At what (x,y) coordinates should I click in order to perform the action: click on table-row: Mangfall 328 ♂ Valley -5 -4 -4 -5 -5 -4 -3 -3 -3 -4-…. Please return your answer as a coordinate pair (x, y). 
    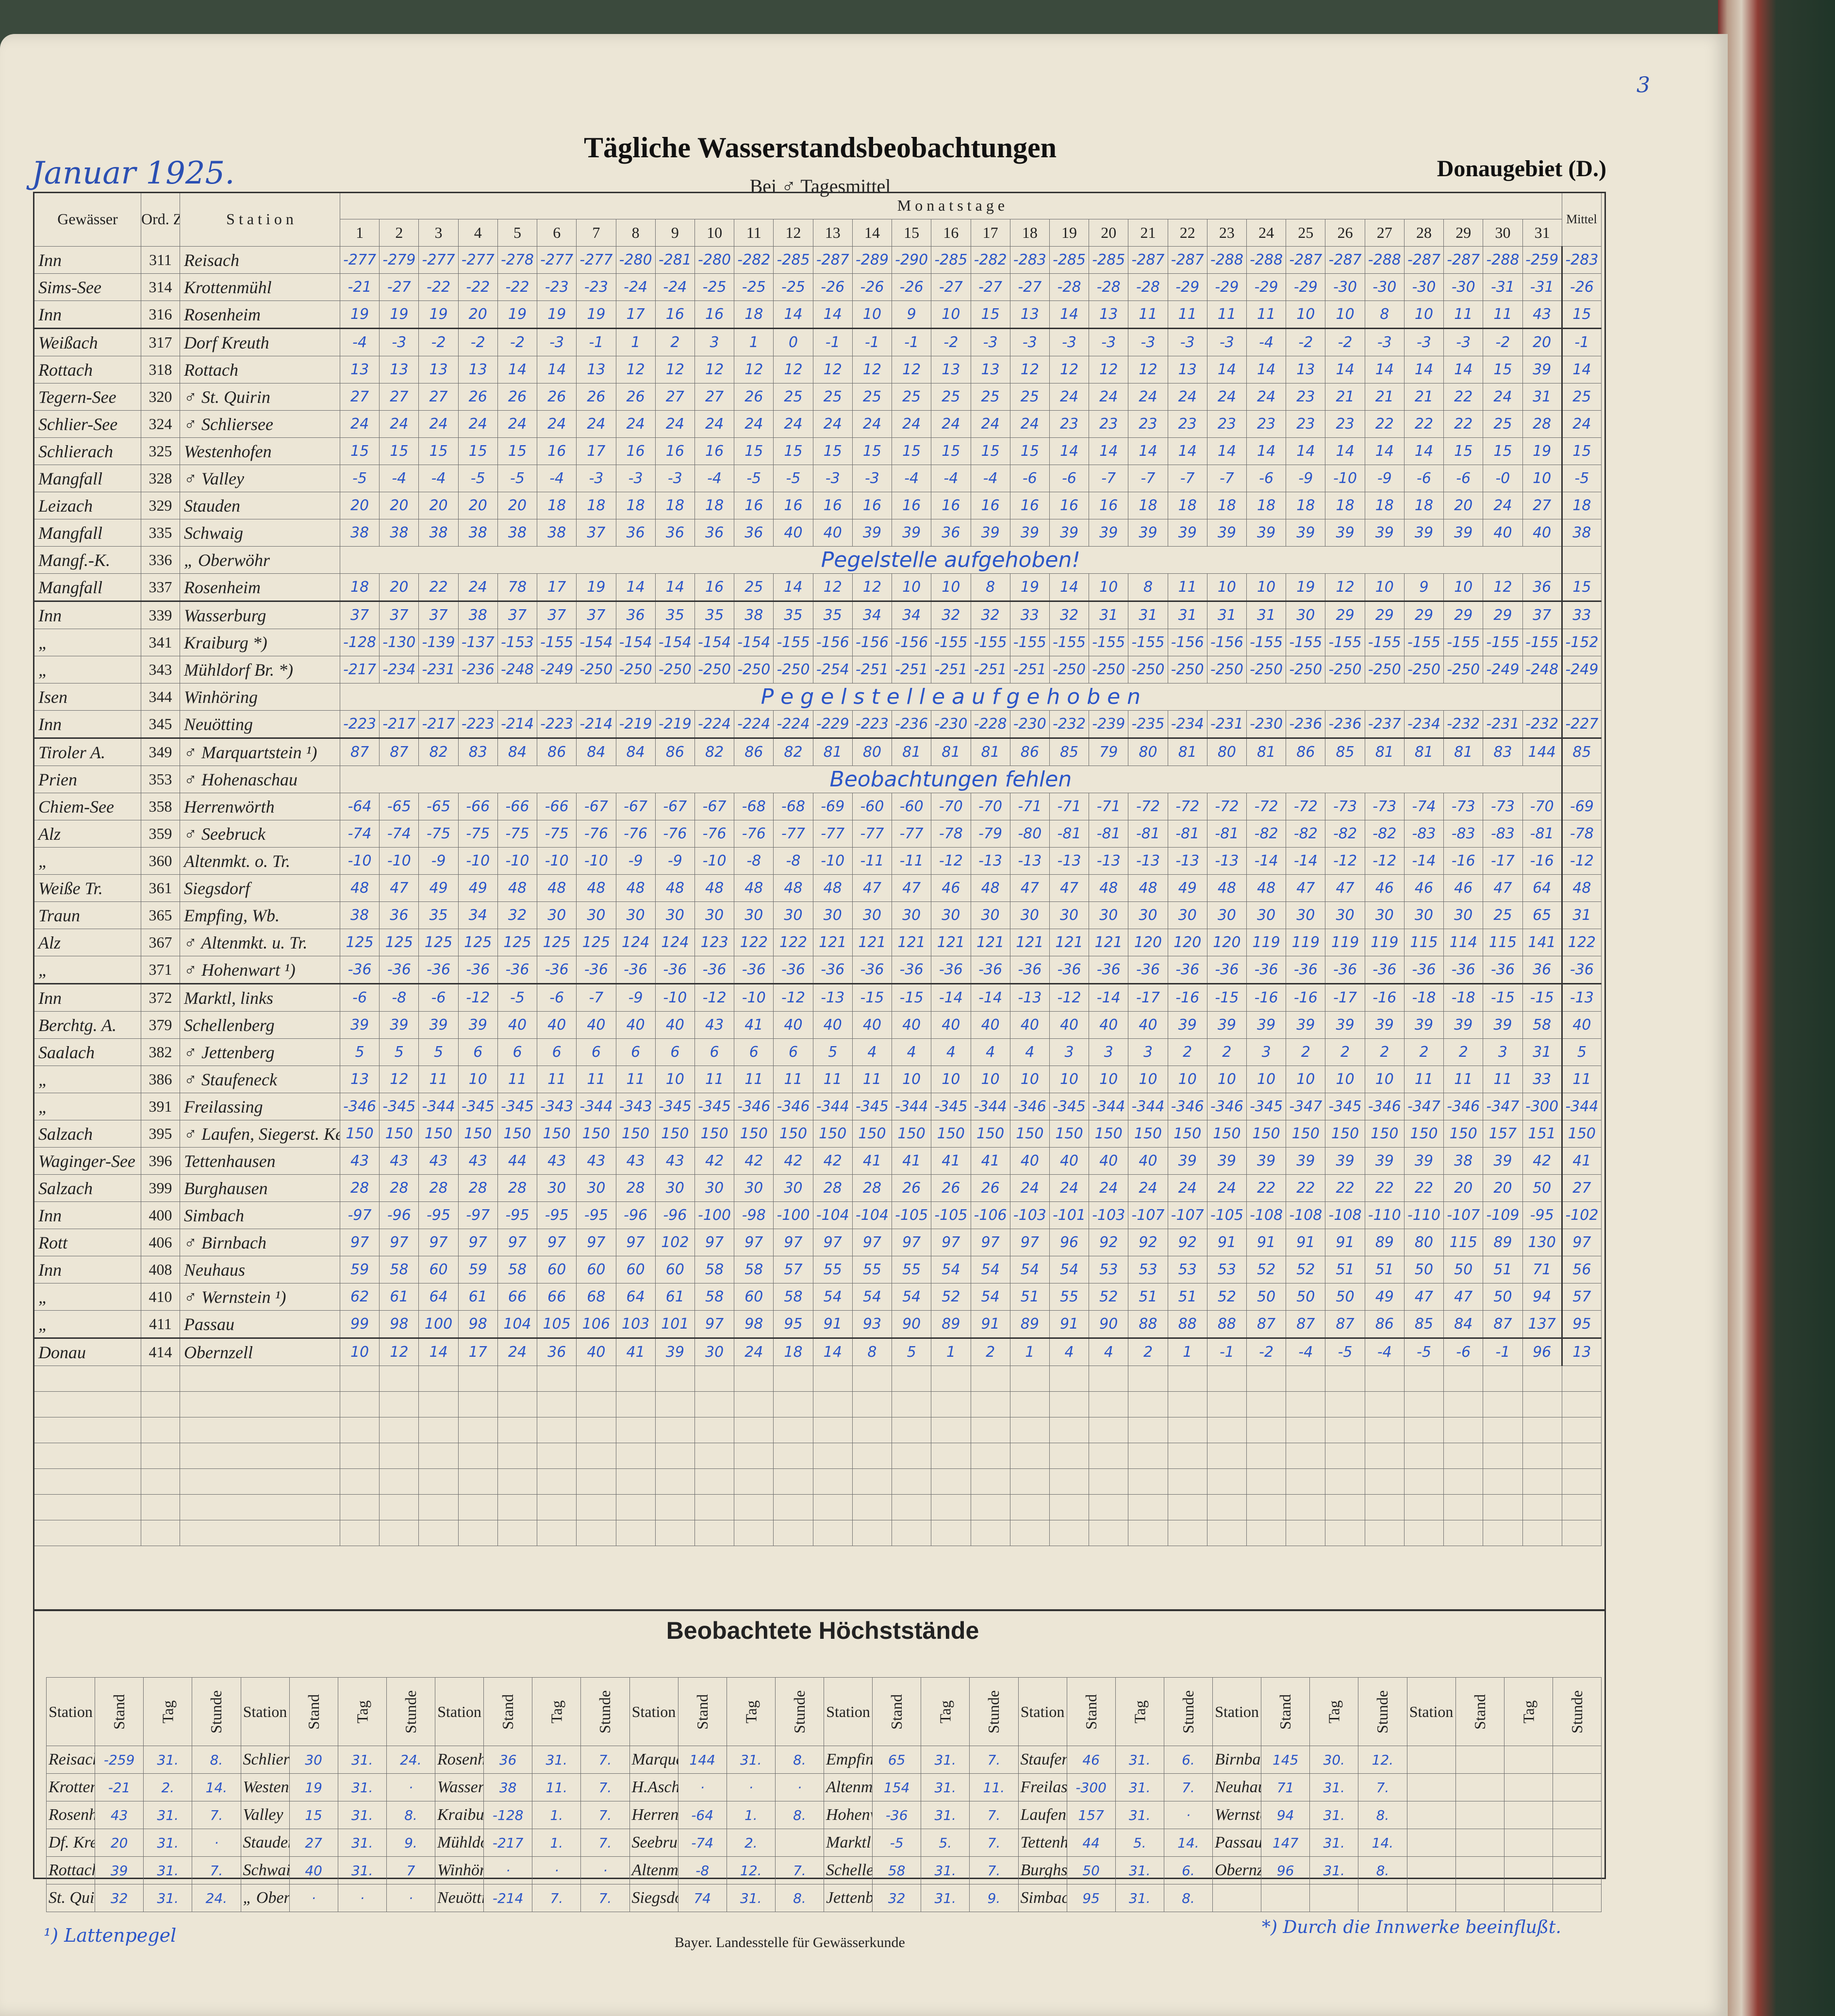
    Looking at the image, I should click on (818, 478).